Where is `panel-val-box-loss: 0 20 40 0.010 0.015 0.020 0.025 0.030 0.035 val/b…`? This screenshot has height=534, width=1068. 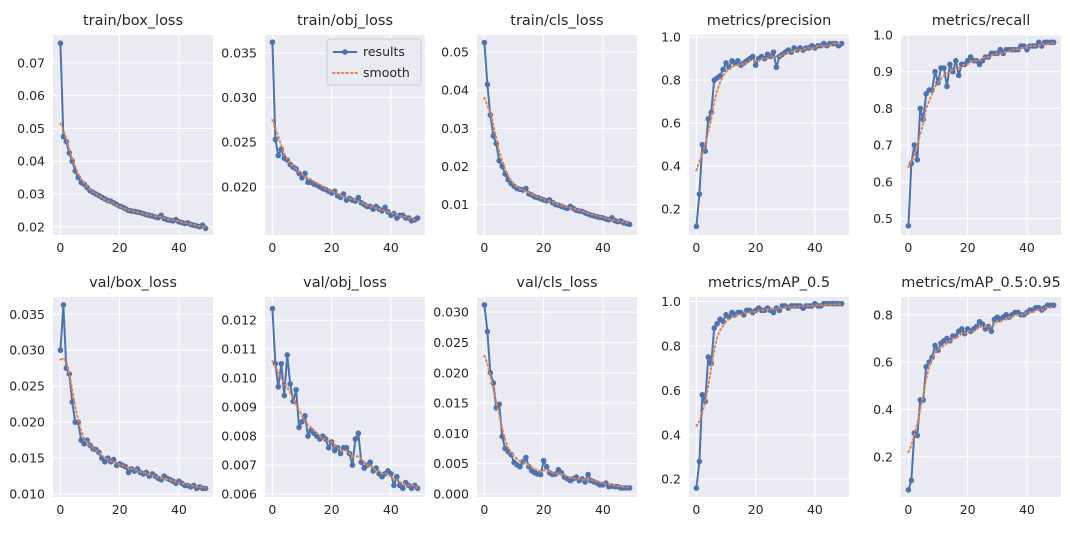
panel-val-box-loss: 0 20 40 0.010 0.015 0.020 0.025 0.030 0.035 val/b… is located at coordinates (111, 396).